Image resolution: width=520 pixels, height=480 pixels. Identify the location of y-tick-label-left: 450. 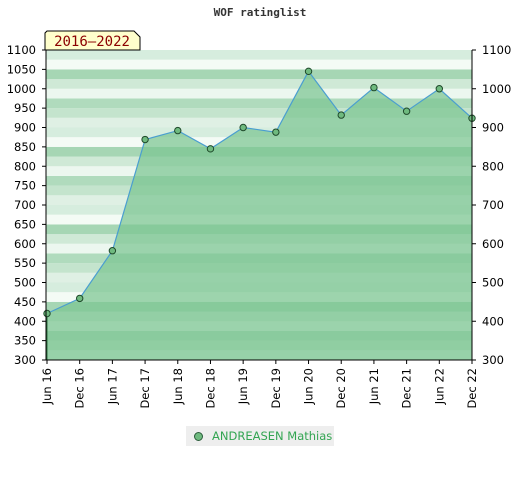
(25, 302).